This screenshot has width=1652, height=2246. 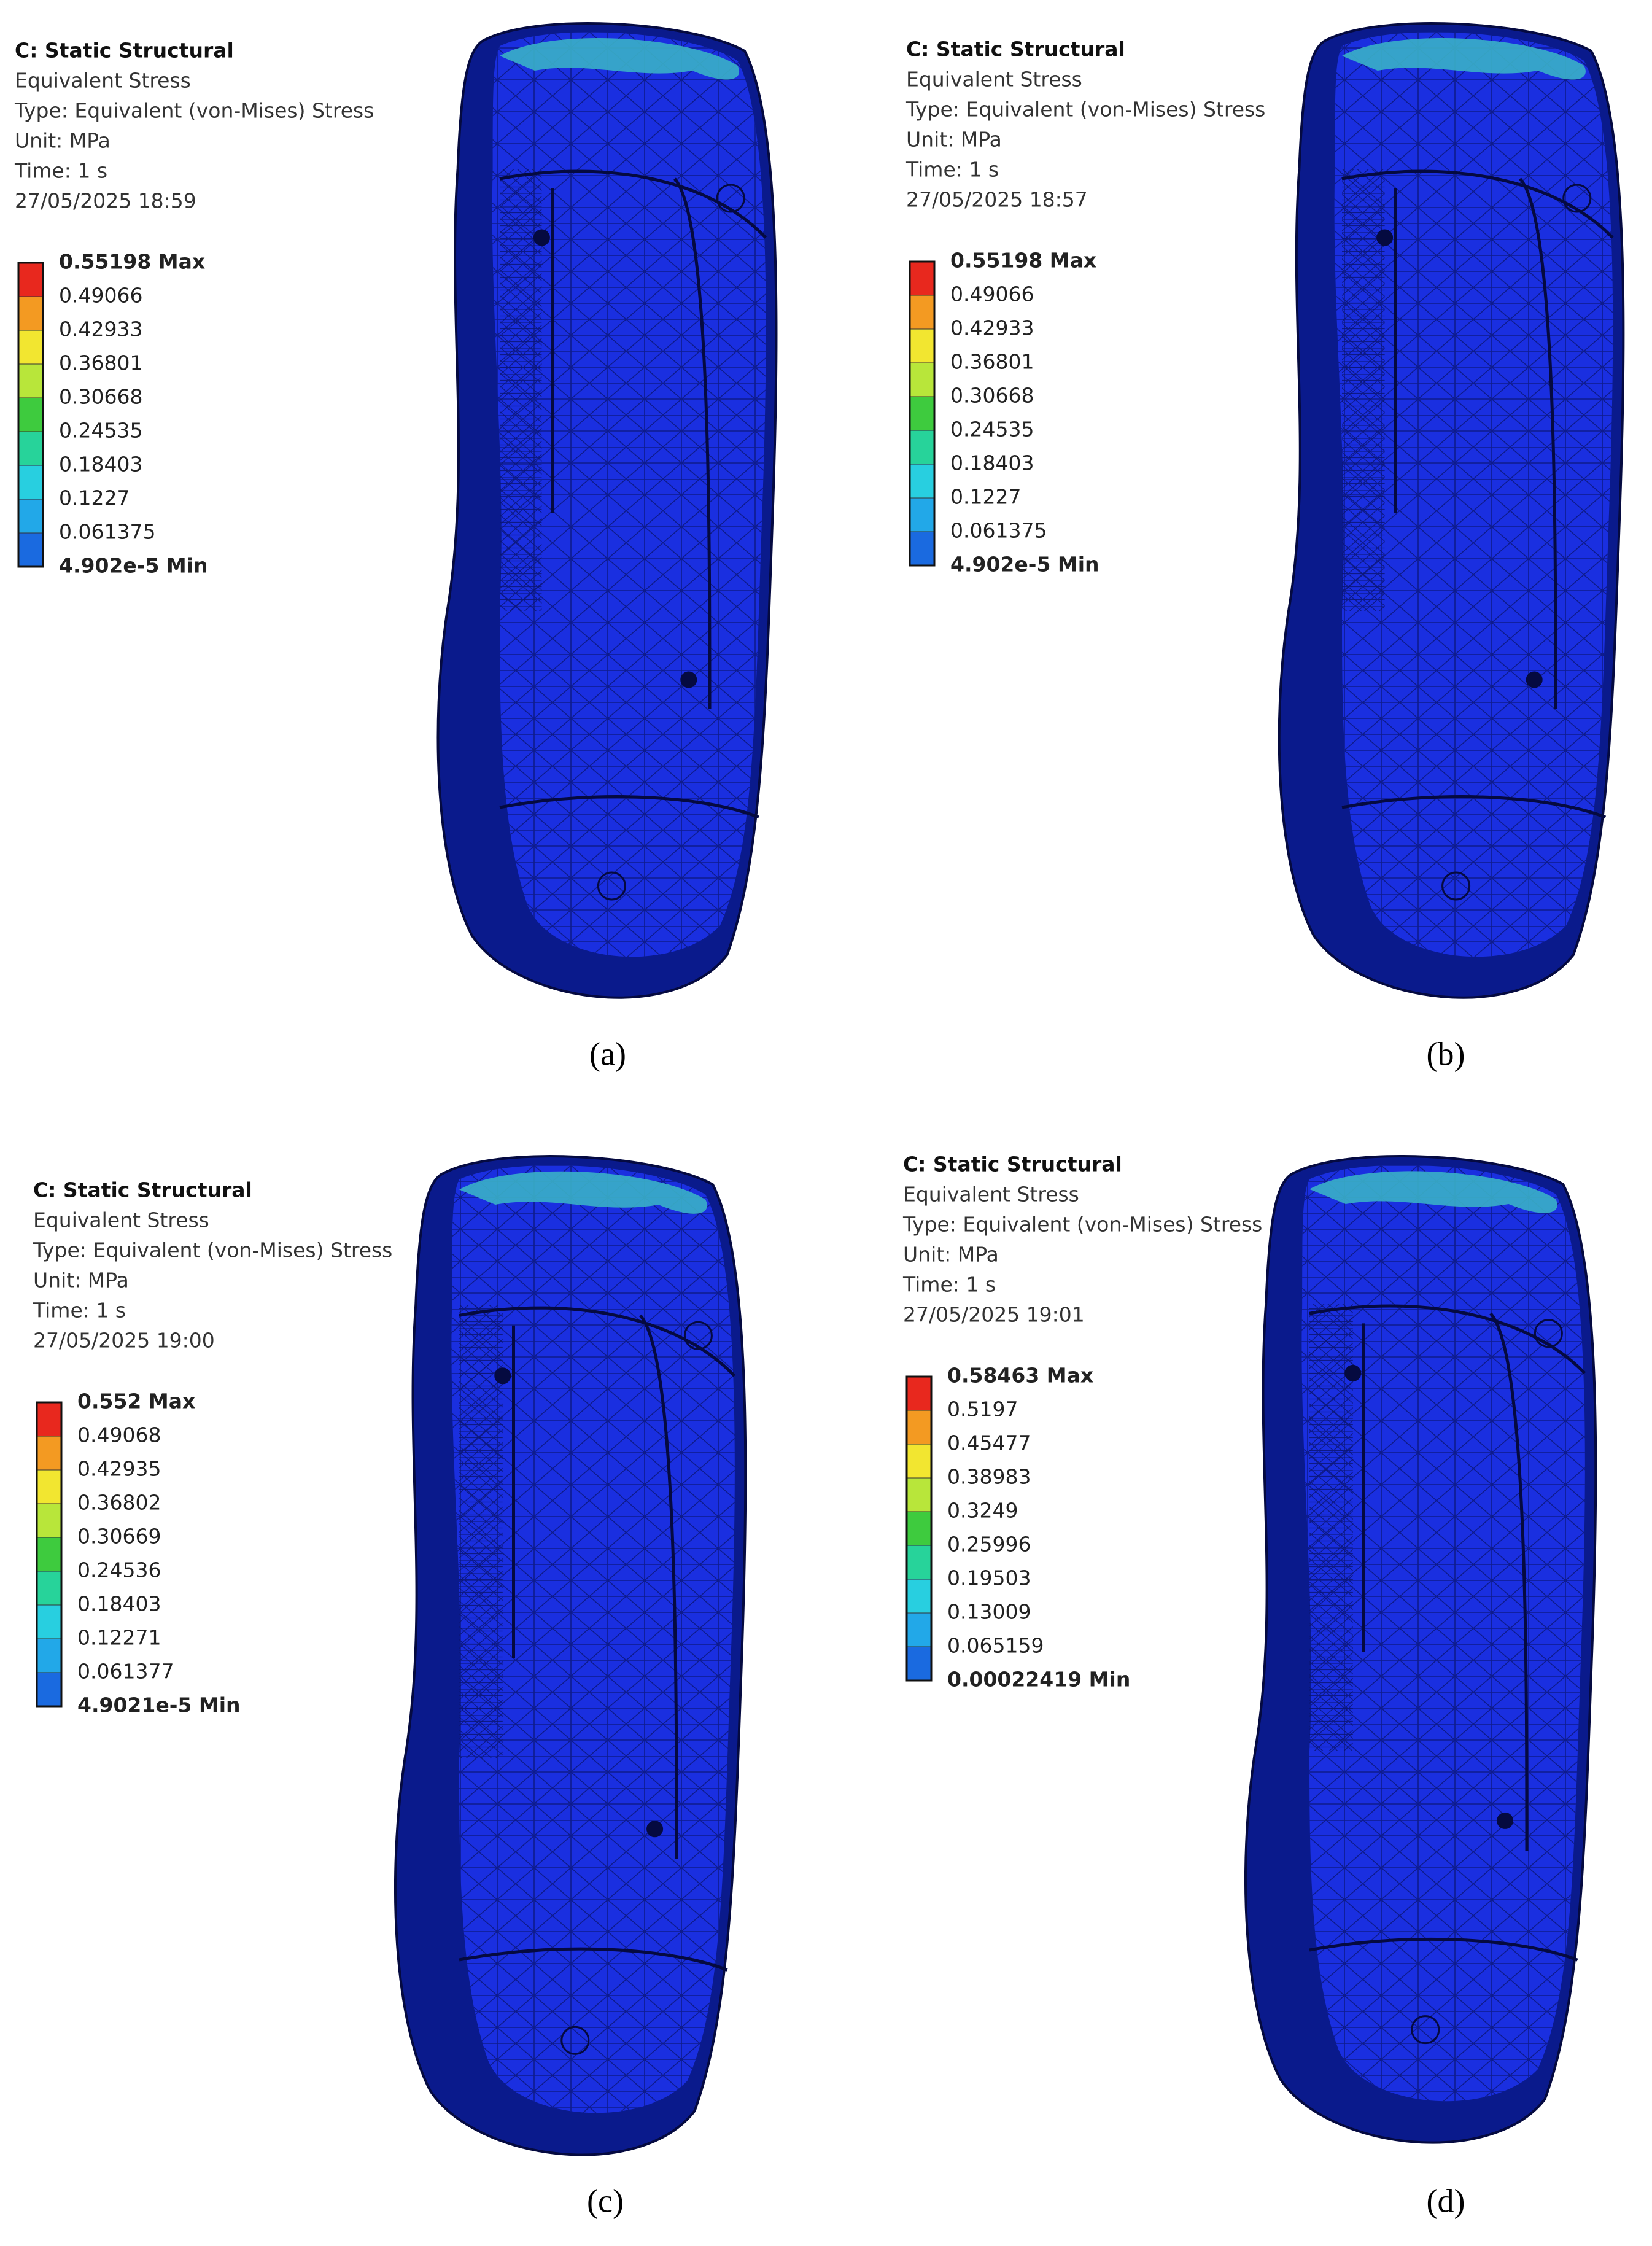 What do you see at coordinates (605, 2200) in the screenshot?
I see `caption: (c)` at bounding box center [605, 2200].